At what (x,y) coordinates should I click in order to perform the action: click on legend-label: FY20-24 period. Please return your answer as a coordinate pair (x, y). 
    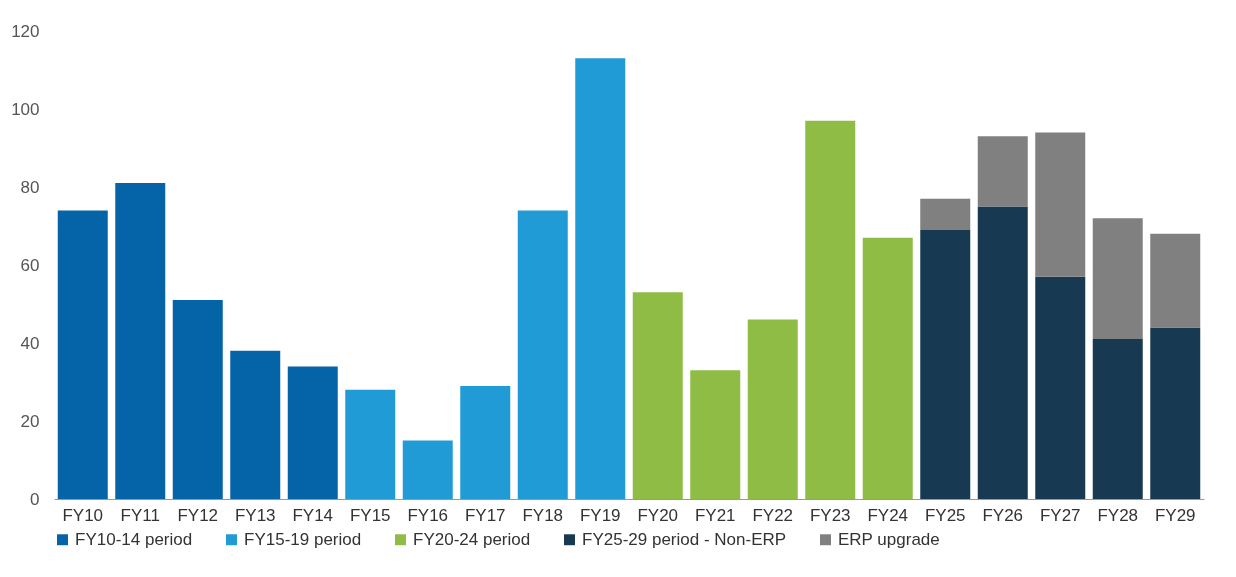
    Looking at the image, I should click on (472, 539).